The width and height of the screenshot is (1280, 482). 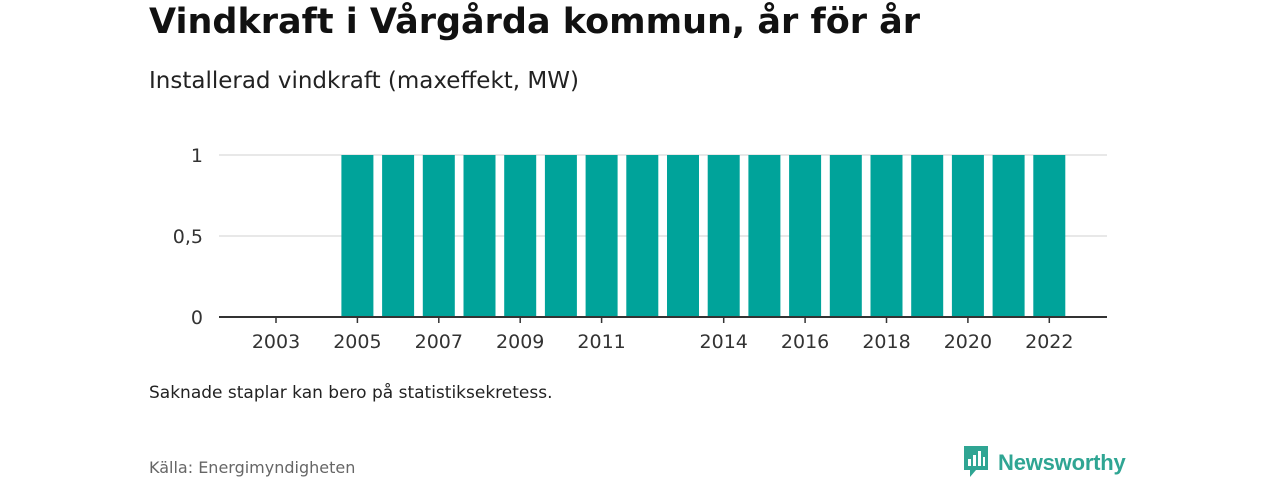 What do you see at coordinates (764, 236) in the screenshot?
I see `bar-2015` at bounding box center [764, 236].